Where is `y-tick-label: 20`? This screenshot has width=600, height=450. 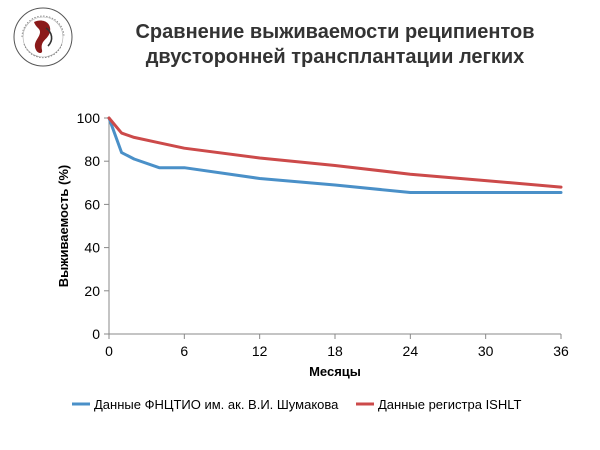 y-tick-label: 20 is located at coordinates (92, 291).